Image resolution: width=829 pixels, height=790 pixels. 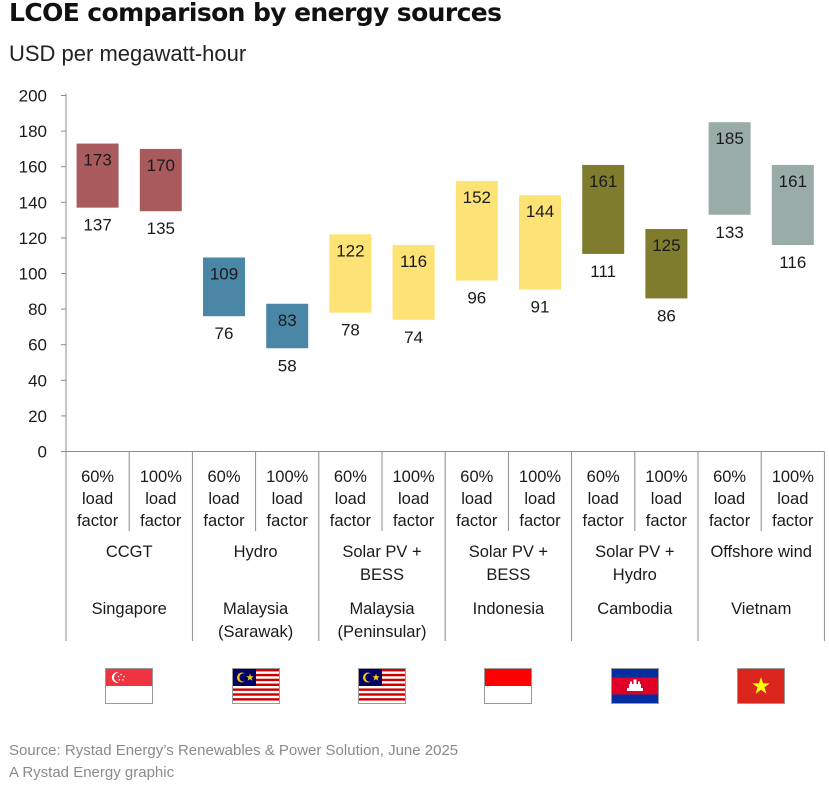 I want to click on high-value-label: 125, so click(x=666, y=245).